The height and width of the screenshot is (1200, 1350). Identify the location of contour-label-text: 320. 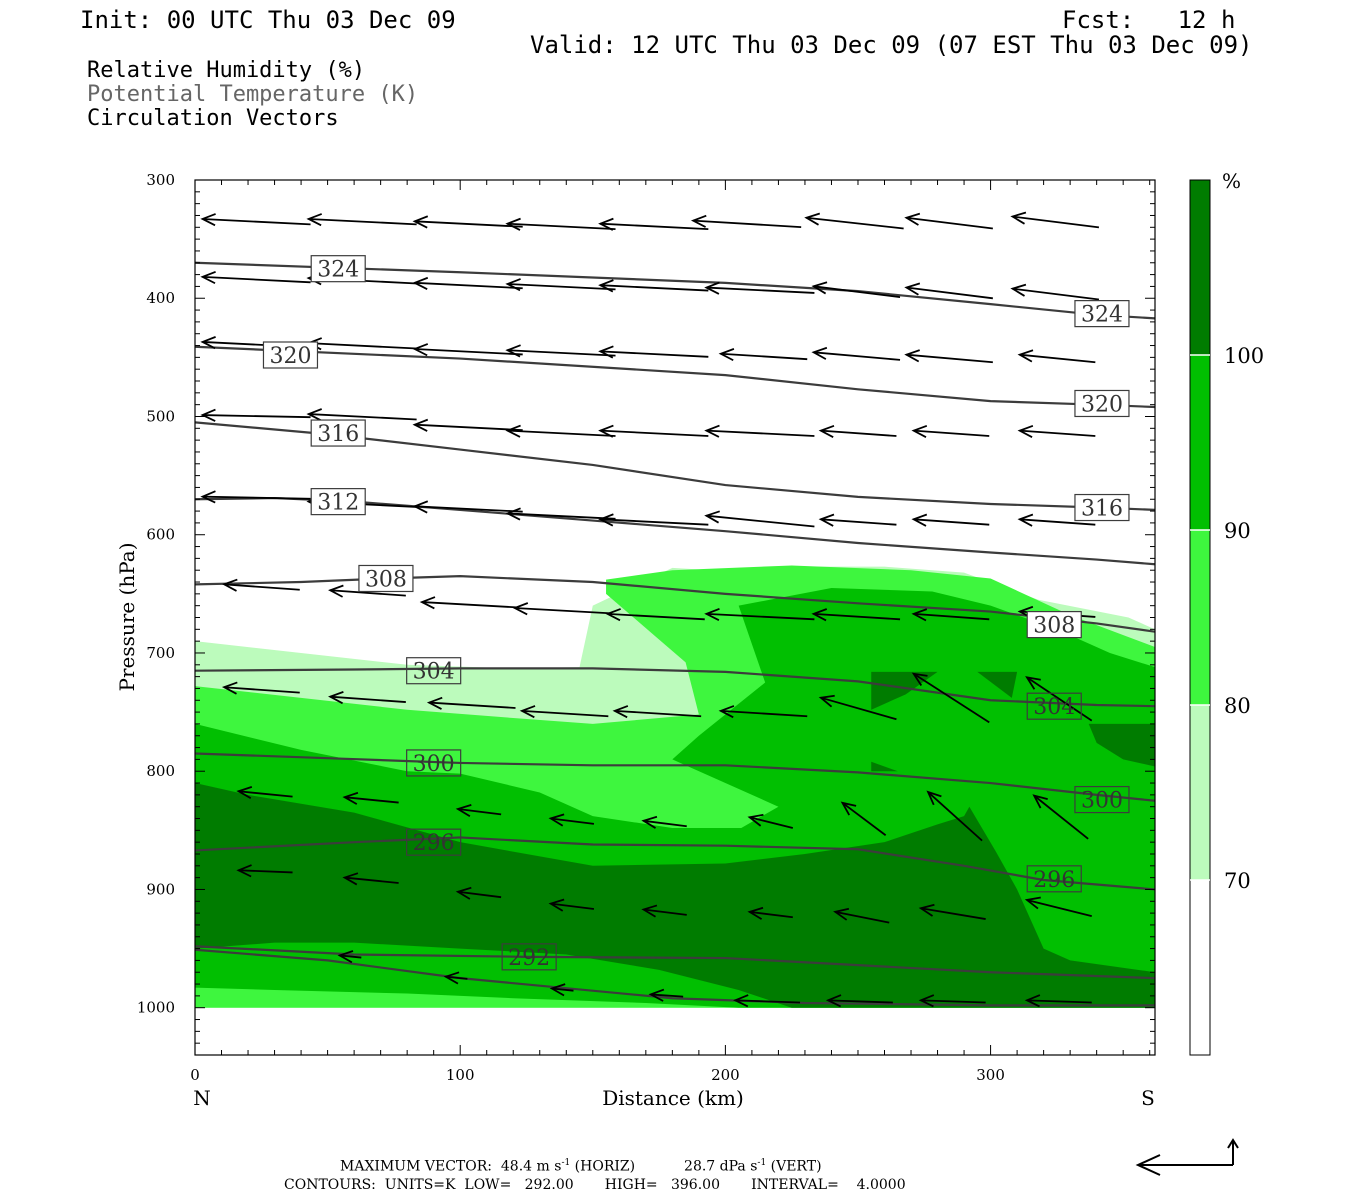
(290, 356).